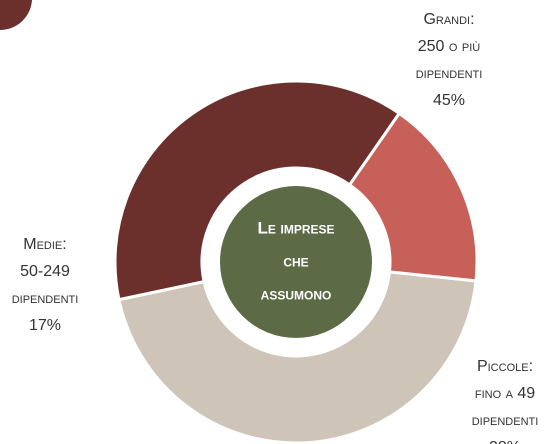 The image size is (547, 444). Describe the element at coordinates (505, 393) in the screenshot. I see `label-line: fino a 49` at that location.